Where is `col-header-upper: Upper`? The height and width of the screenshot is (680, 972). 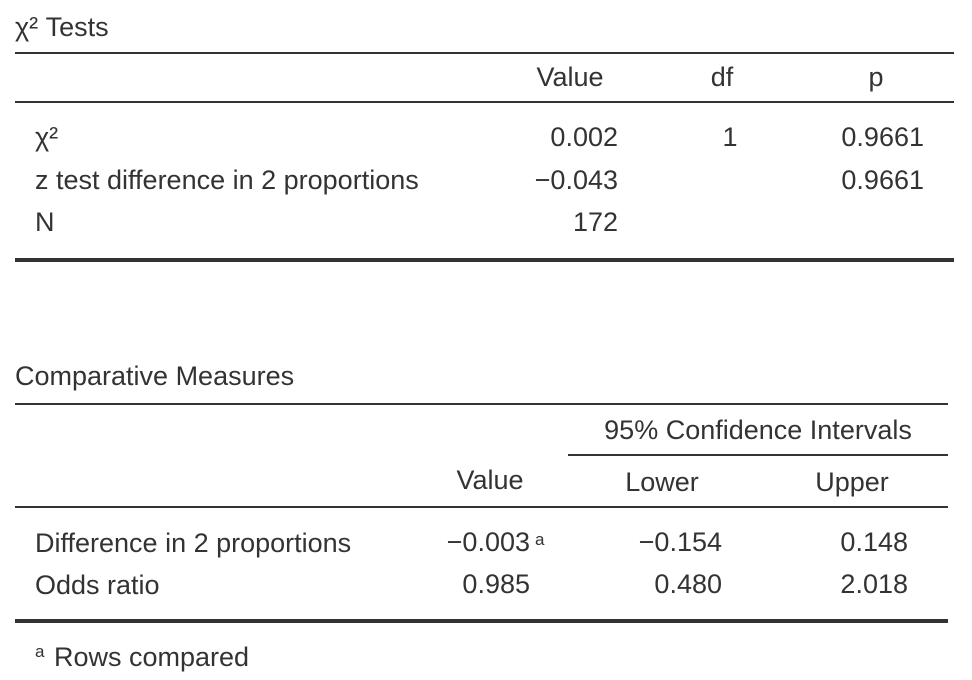 col-header-upper: Upper is located at coordinates (852, 482).